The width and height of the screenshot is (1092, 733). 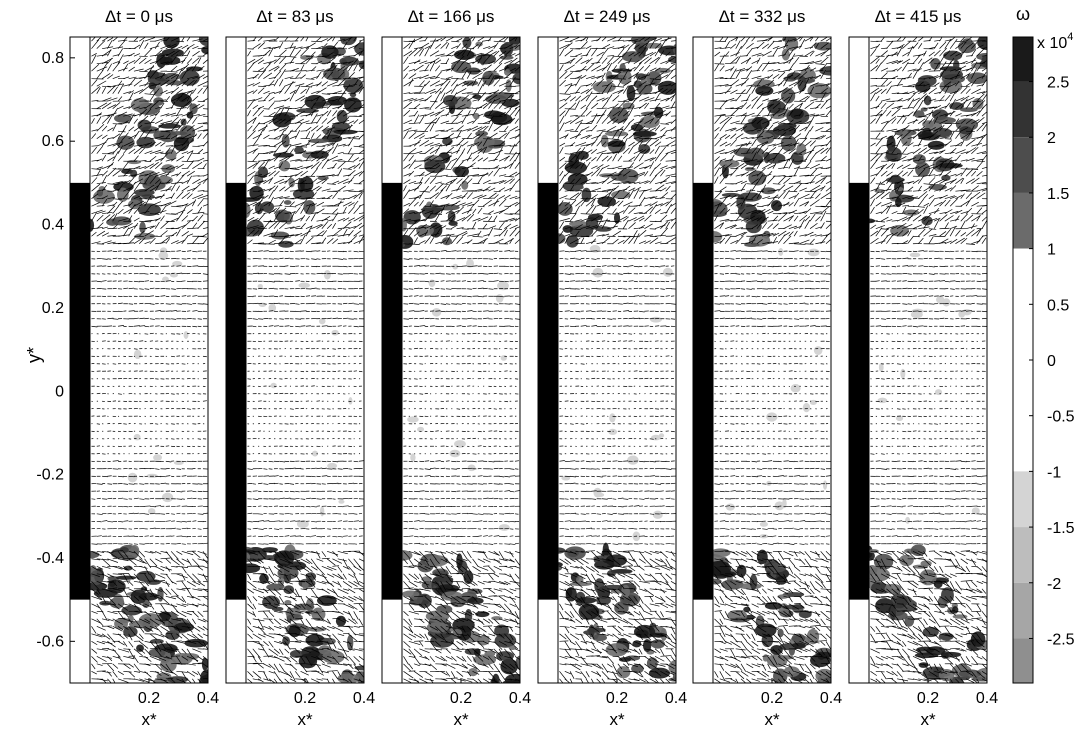 What do you see at coordinates (392, 391) in the screenshot?
I see `plate` at bounding box center [392, 391].